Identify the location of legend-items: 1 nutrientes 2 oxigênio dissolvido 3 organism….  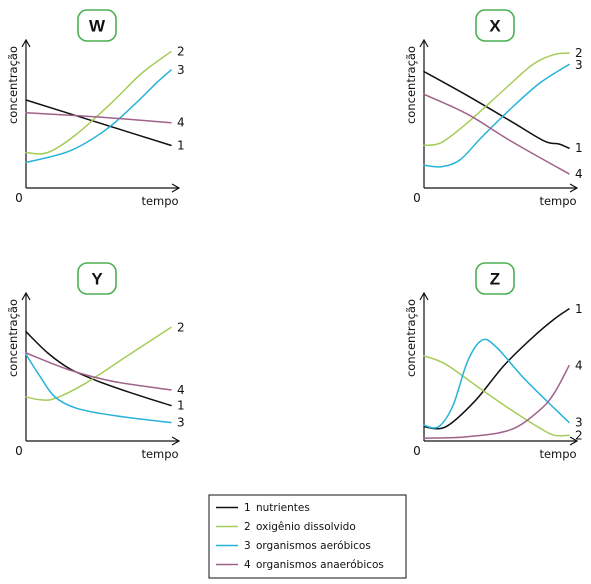
(300, 536).